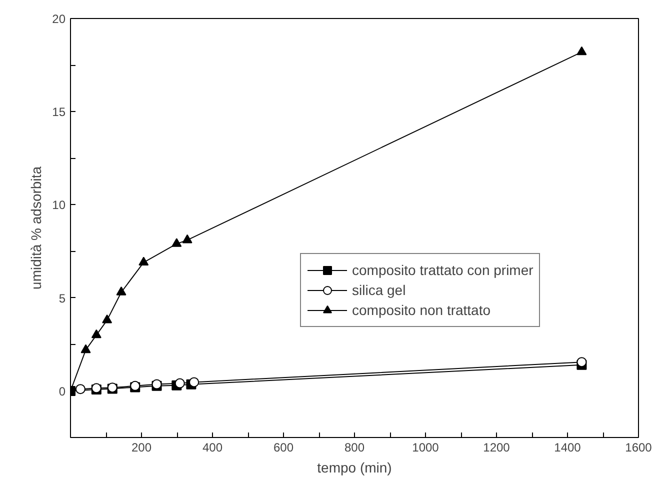  I want to click on legend-label: composito trattato con primer, so click(443, 270).